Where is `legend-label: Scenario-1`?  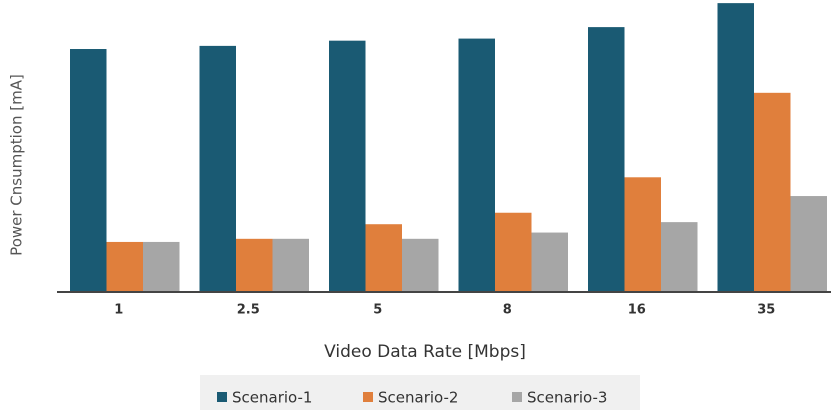
legend-label: Scenario-1 is located at coordinates (272, 398).